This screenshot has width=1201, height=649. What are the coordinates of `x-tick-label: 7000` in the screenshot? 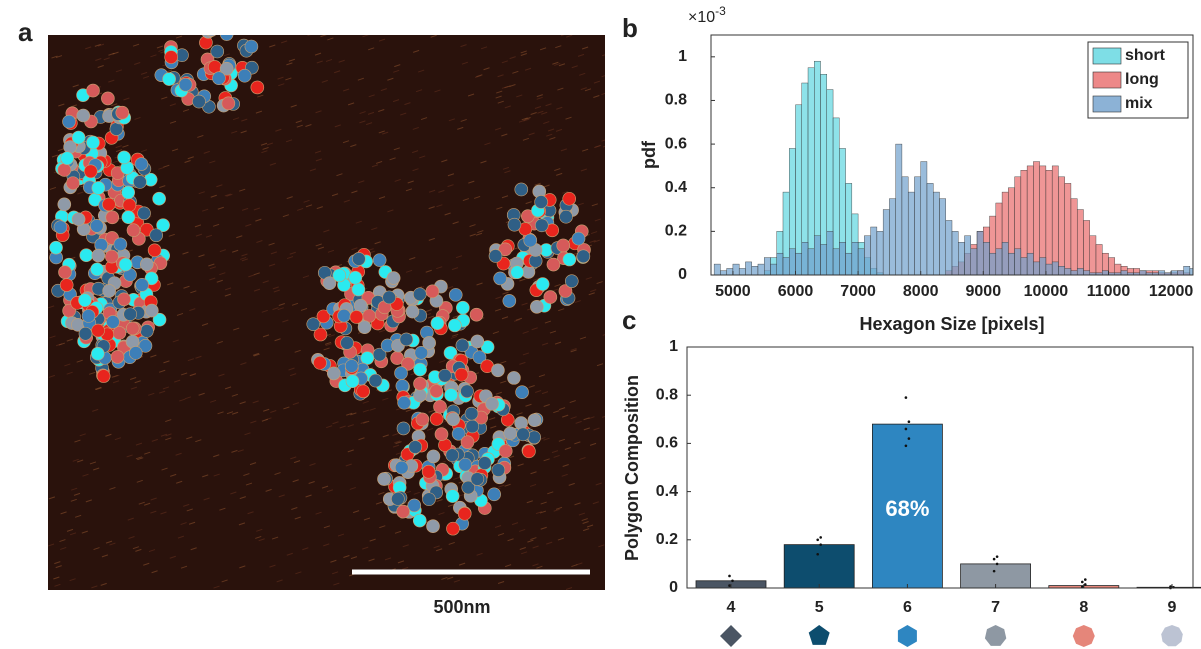 It's located at (858, 291).